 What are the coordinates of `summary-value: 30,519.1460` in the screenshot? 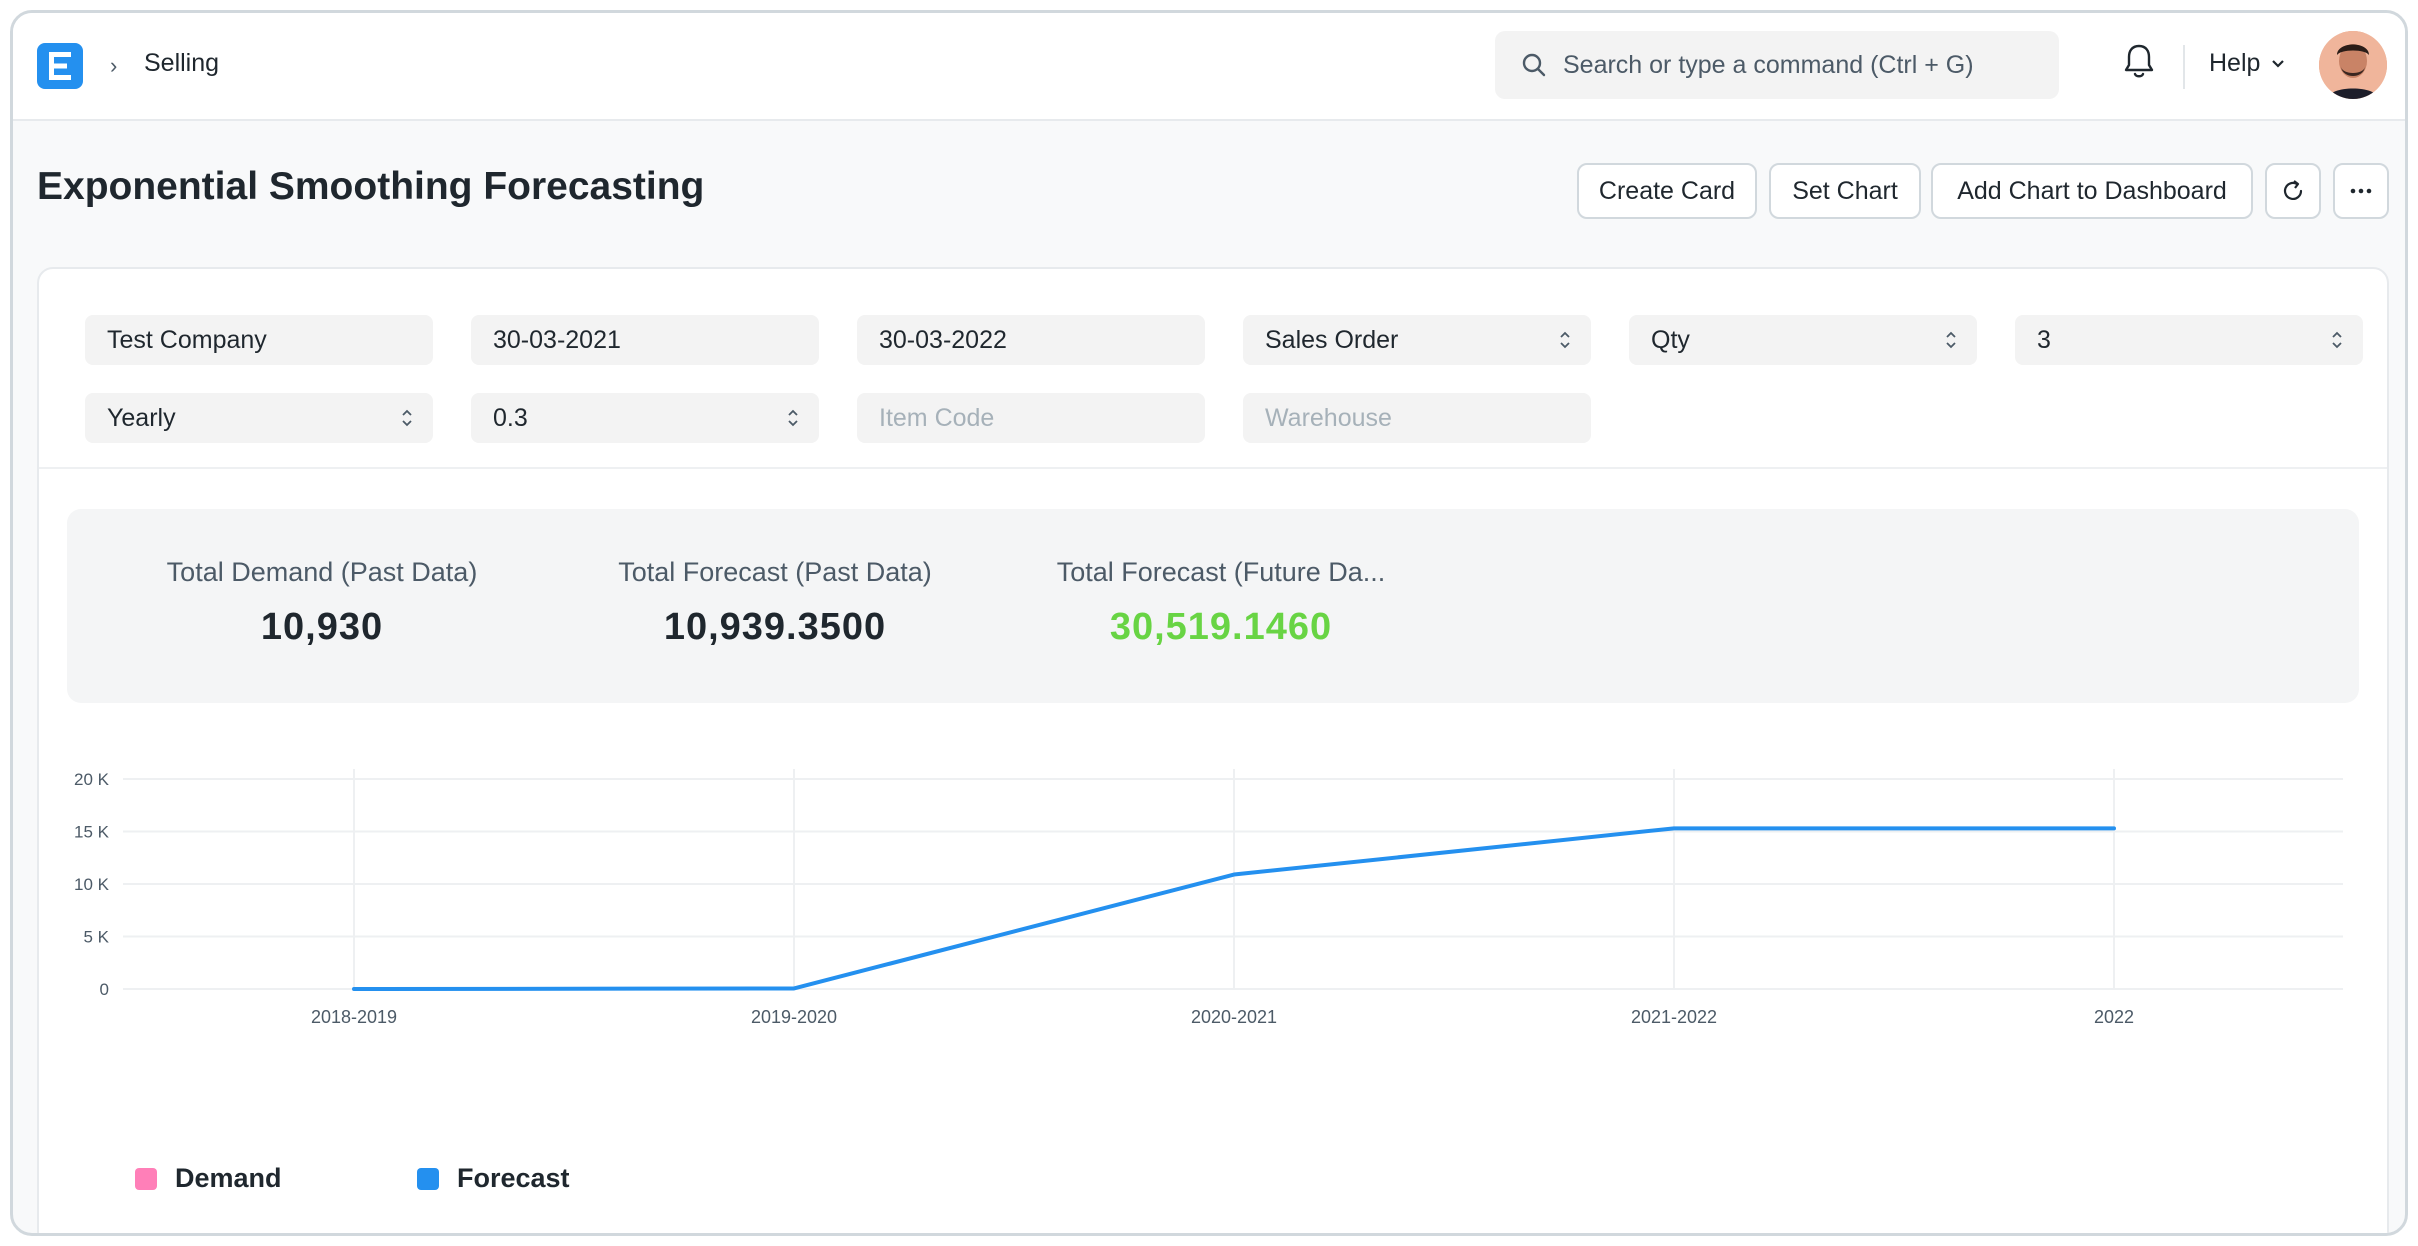 It's located at (1221, 627).